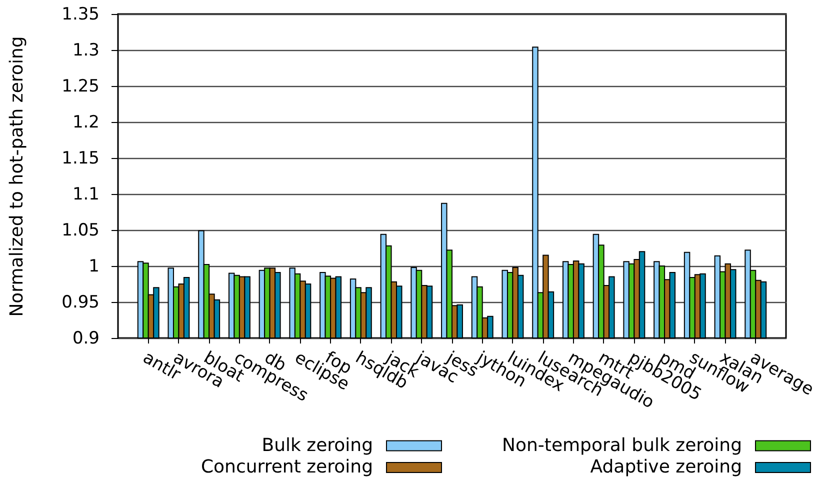 The height and width of the screenshot is (482, 821). What do you see at coordinates (81, 302) in the screenshot?
I see `y-tick-label: 0.95` at bounding box center [81, 302].